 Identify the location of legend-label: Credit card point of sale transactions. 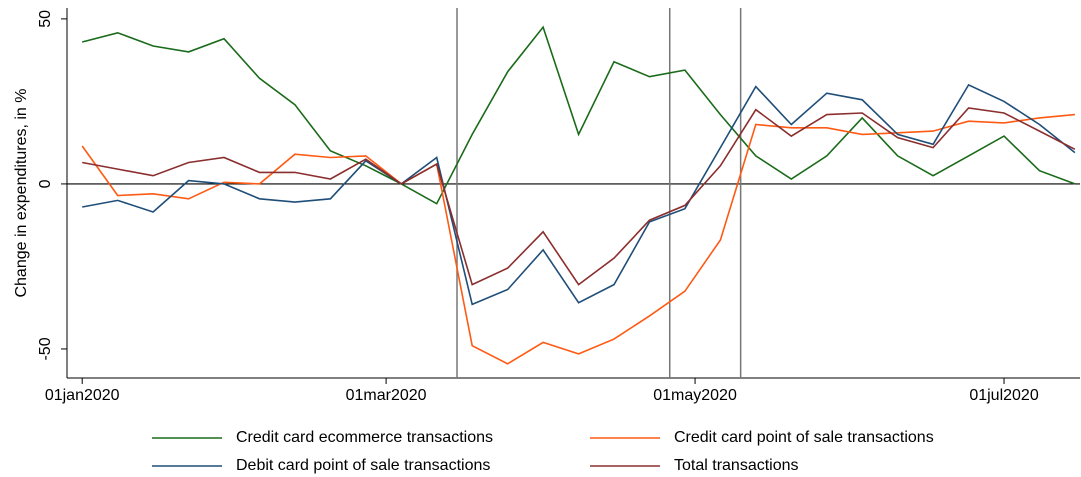
(804, 437).